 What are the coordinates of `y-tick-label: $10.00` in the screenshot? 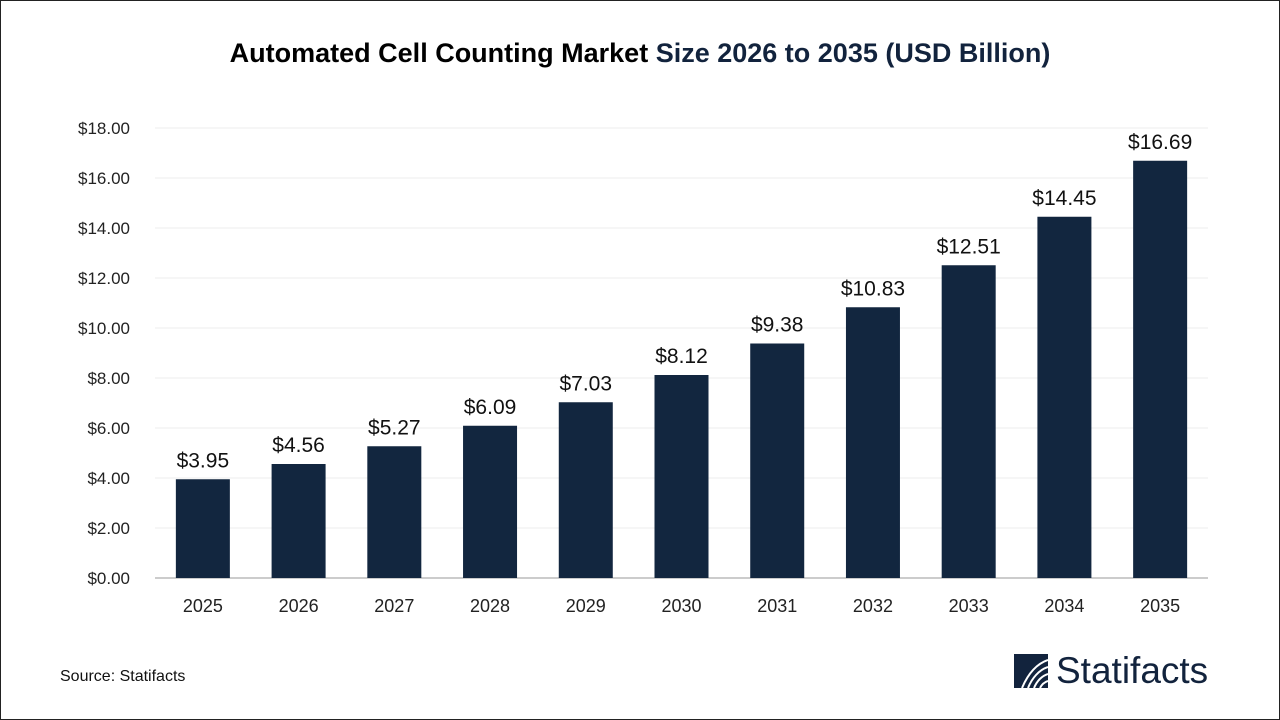 It's located at (104, 328).